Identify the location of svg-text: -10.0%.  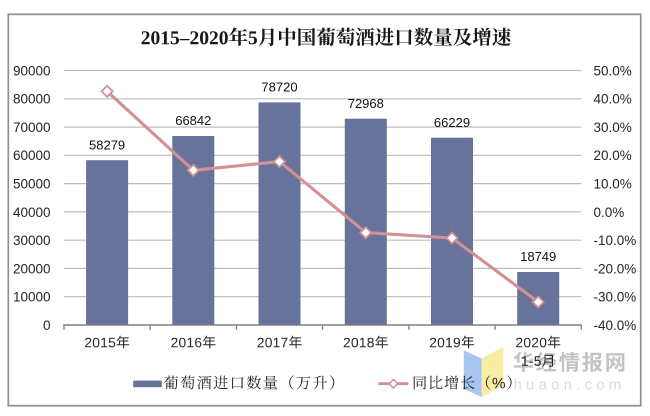
(615, 240).